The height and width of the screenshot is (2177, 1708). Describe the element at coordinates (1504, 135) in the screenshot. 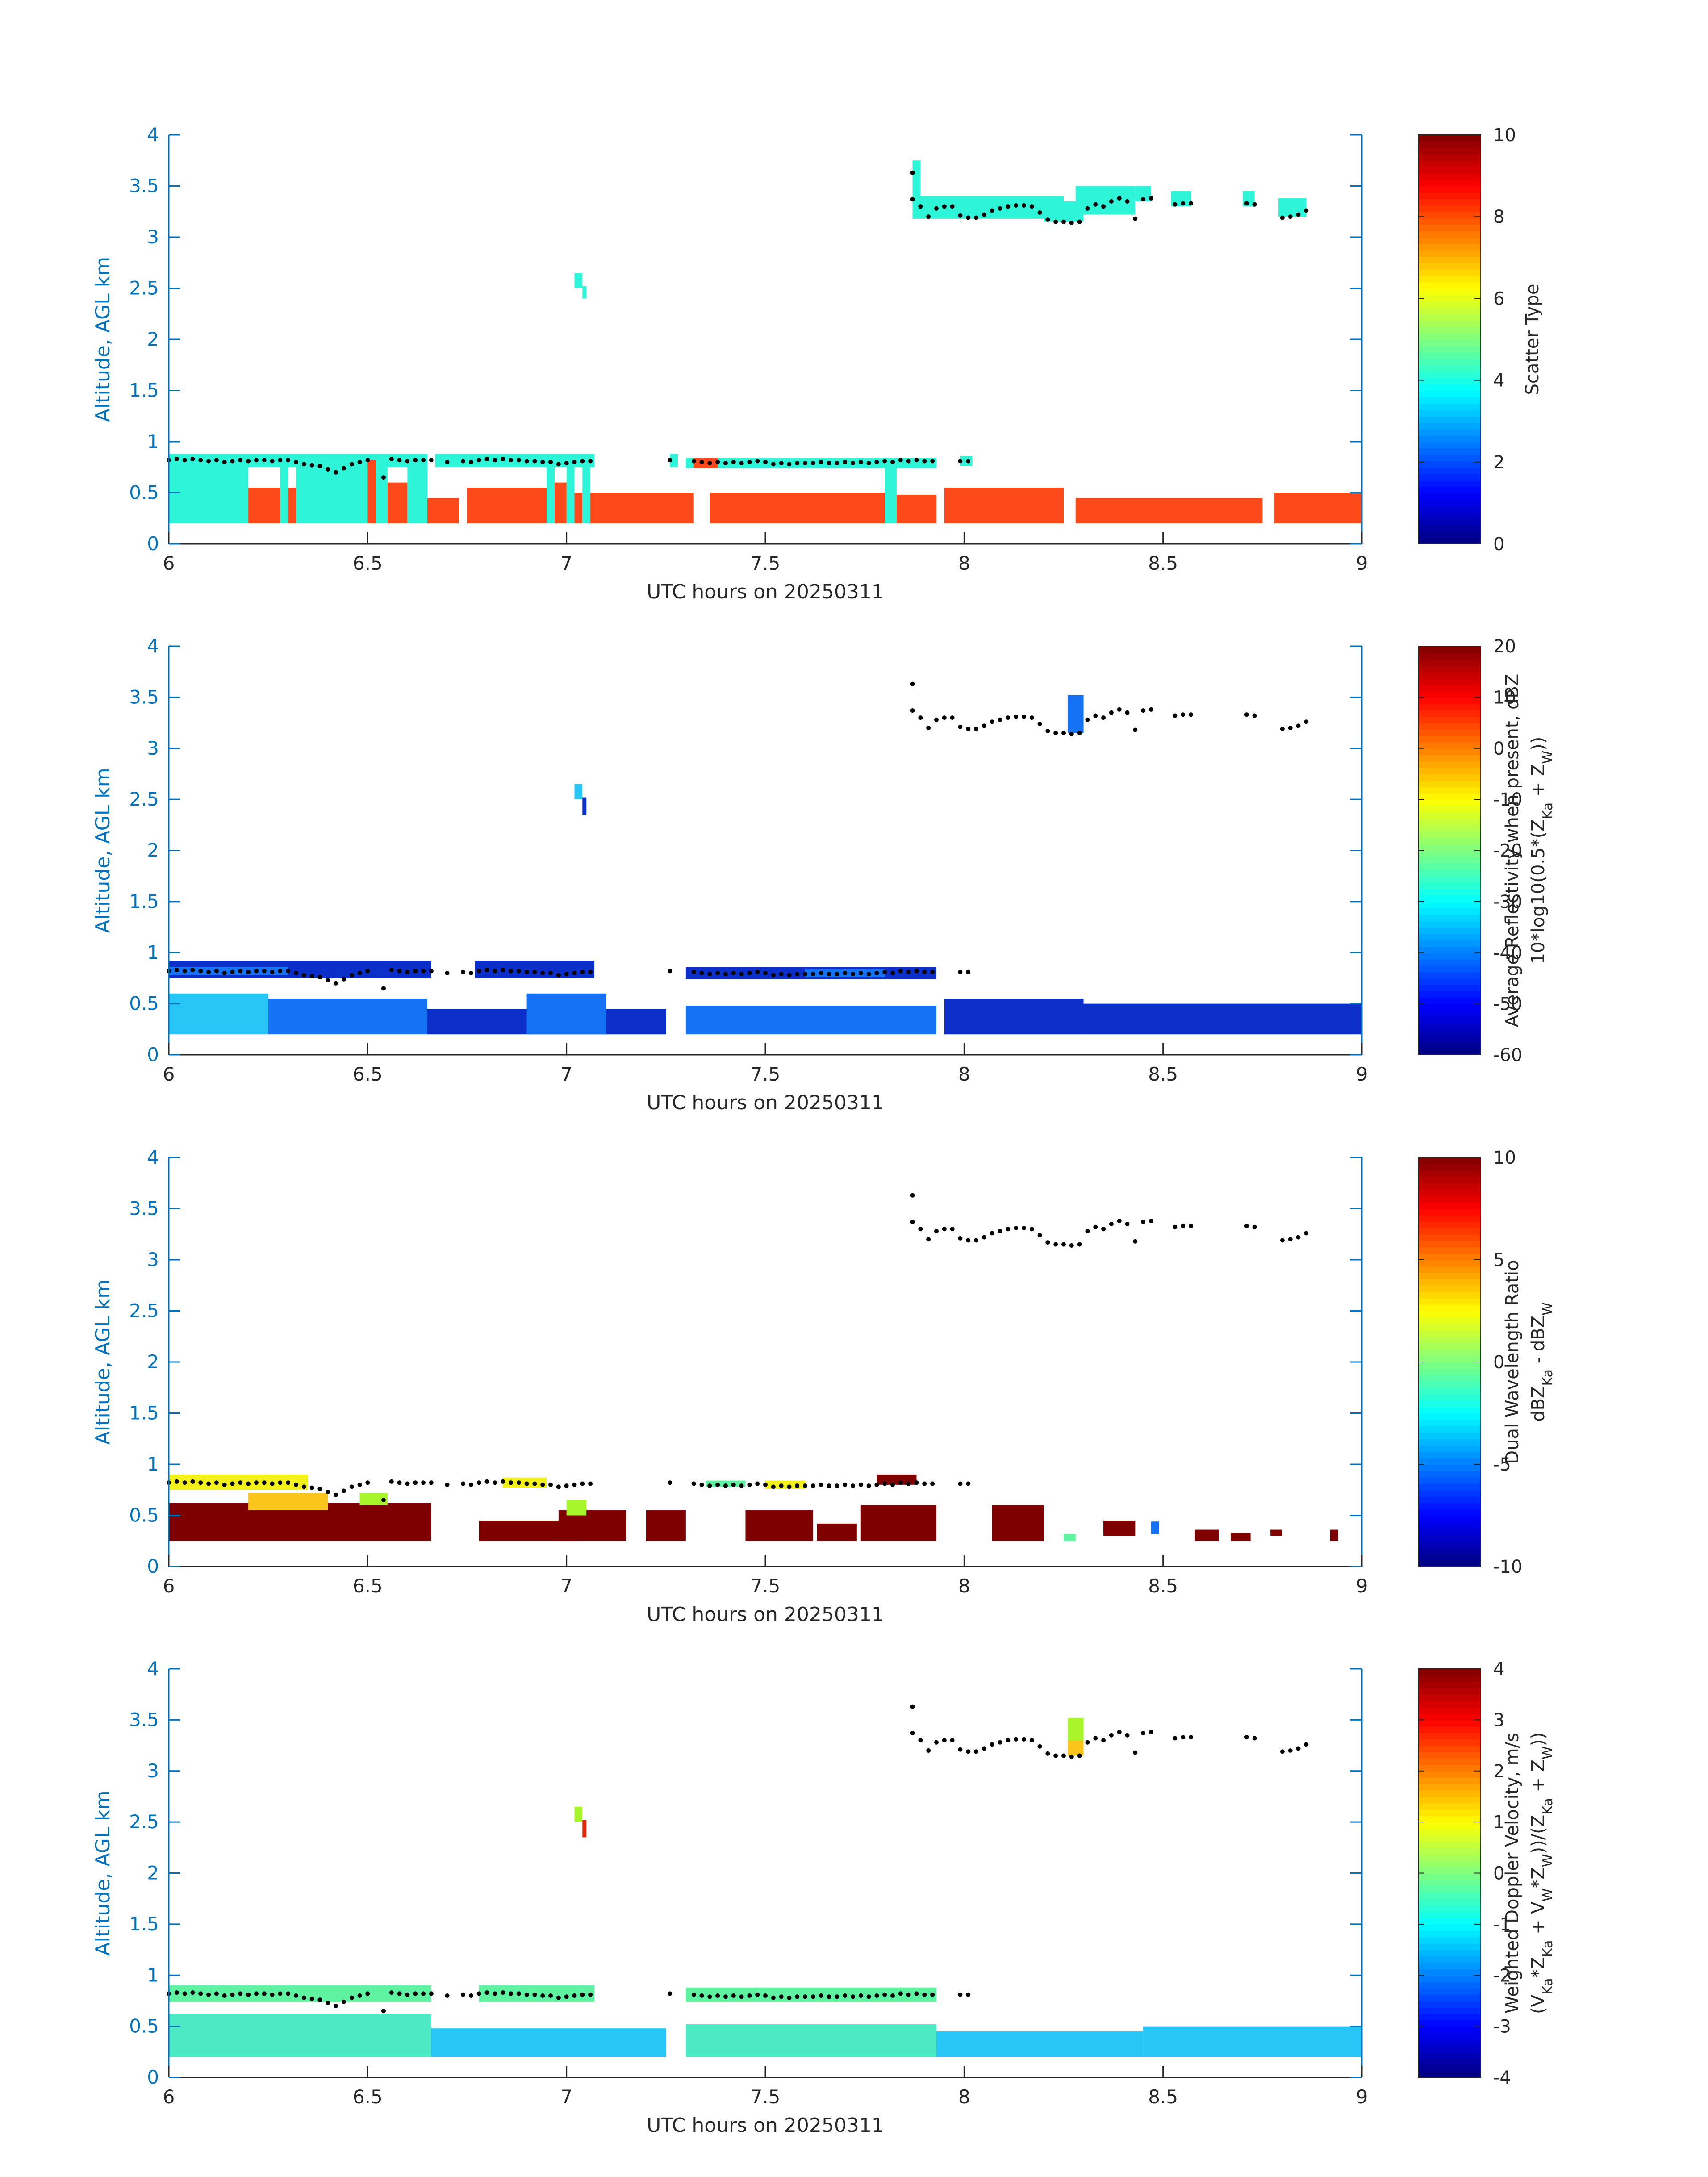

I see `colorbar-tick-label: 10` at that location.